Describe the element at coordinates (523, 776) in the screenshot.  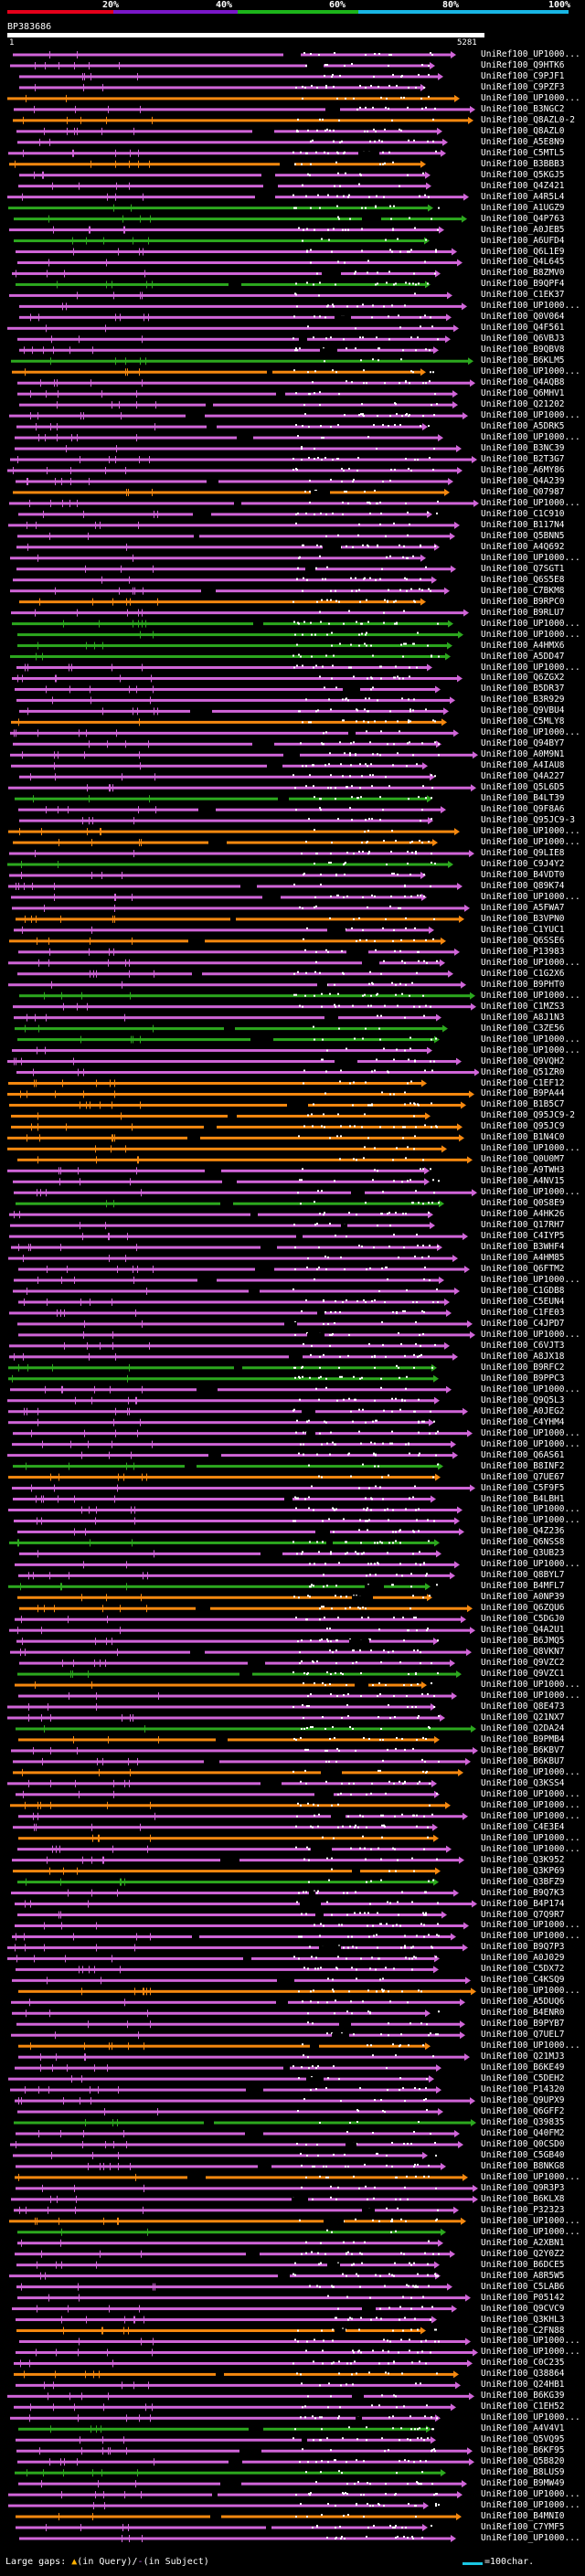
I see `hit-label: UniRef100_Q4A227` at that location.